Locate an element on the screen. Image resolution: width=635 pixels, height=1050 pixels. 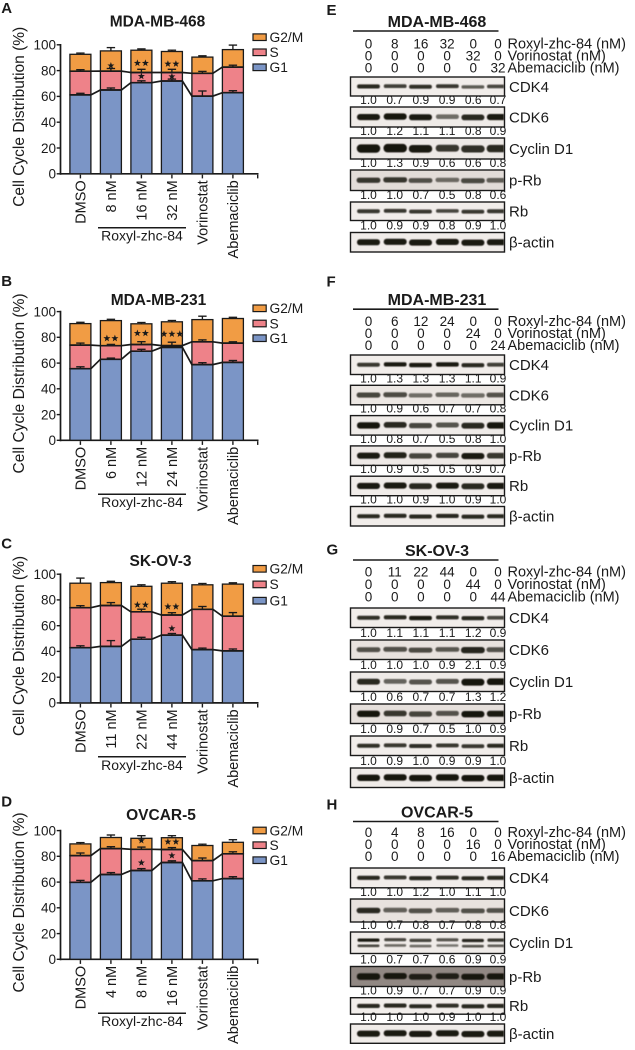
svg-text: MDA-MB-468 is located at coordinates (437, 22).